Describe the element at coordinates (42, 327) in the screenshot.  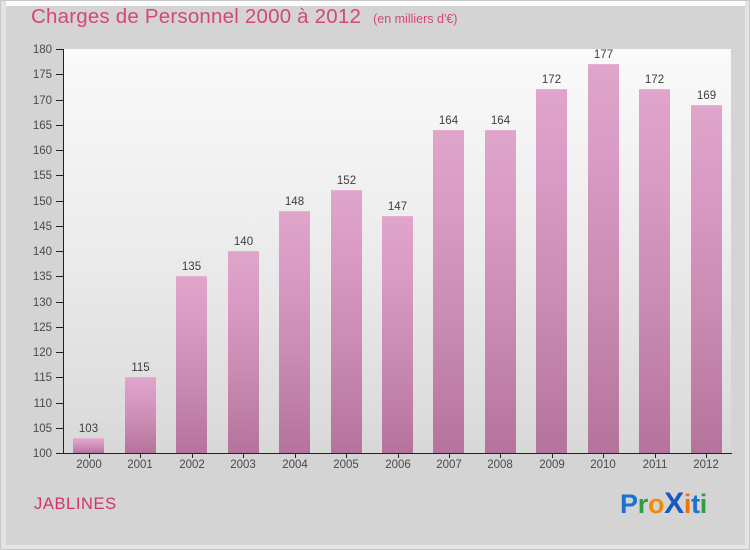
I see `y-axis-tick-label: 125` at that location.